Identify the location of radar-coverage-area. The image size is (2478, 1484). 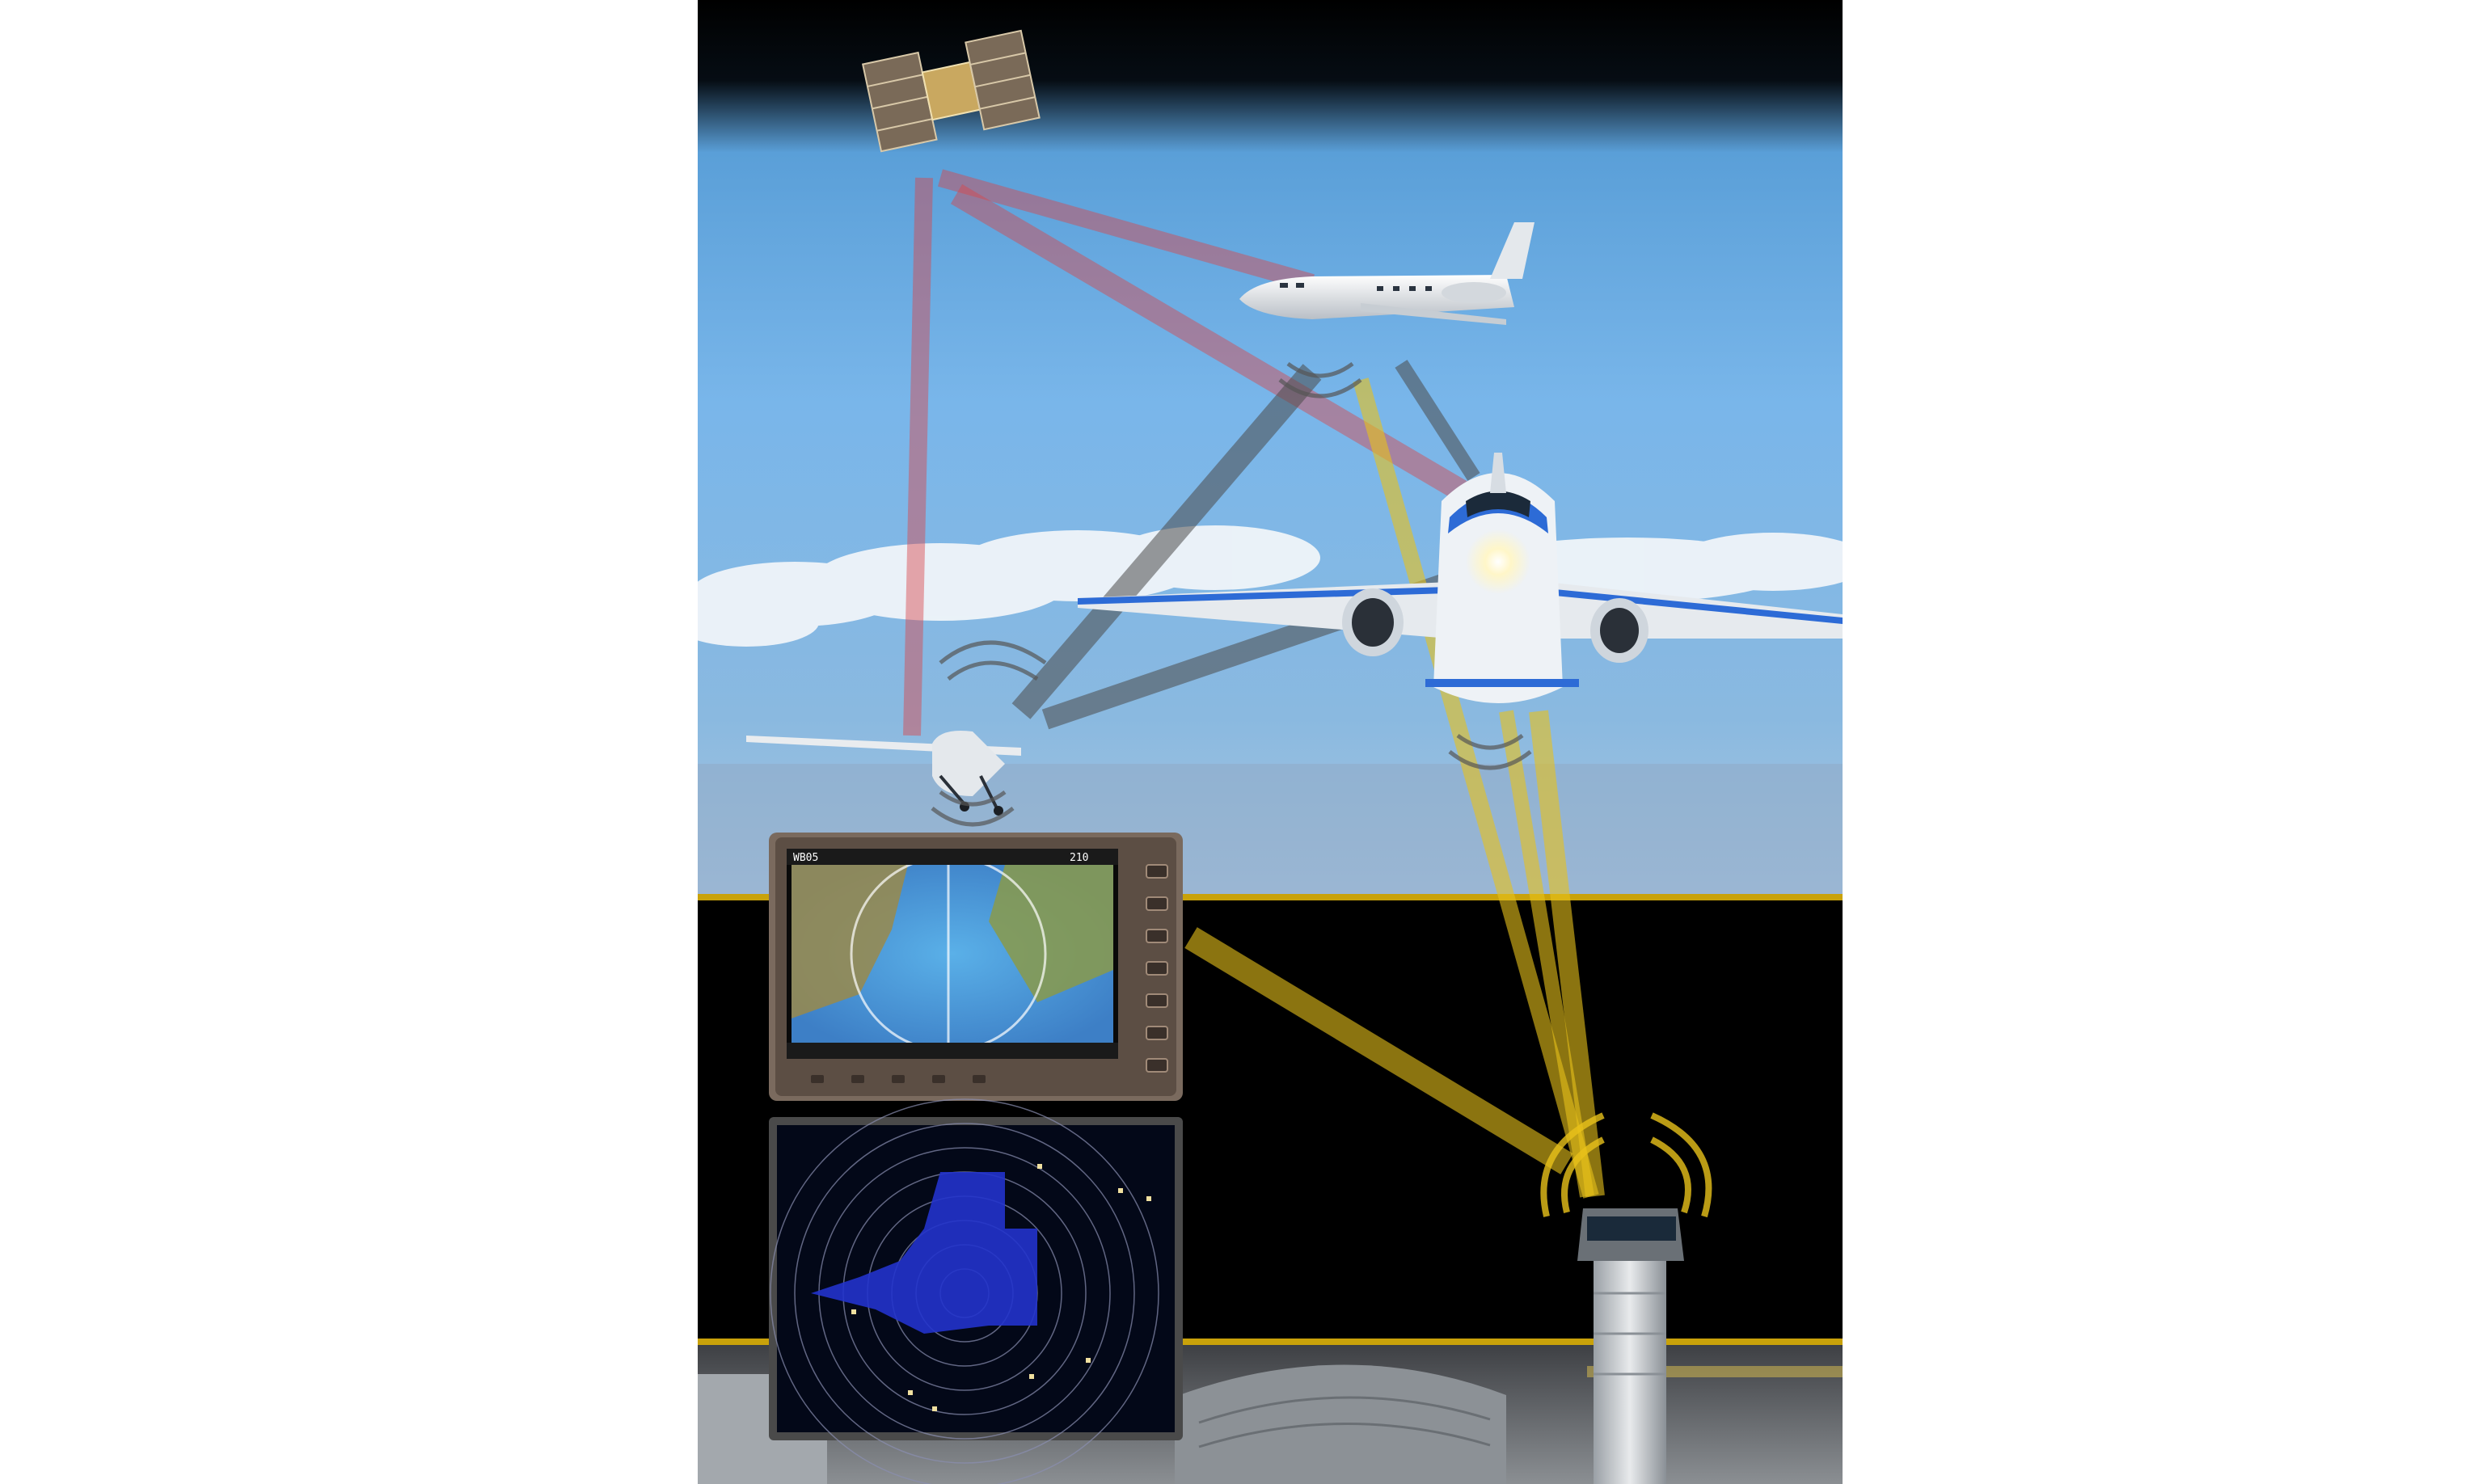
(924, 1253).